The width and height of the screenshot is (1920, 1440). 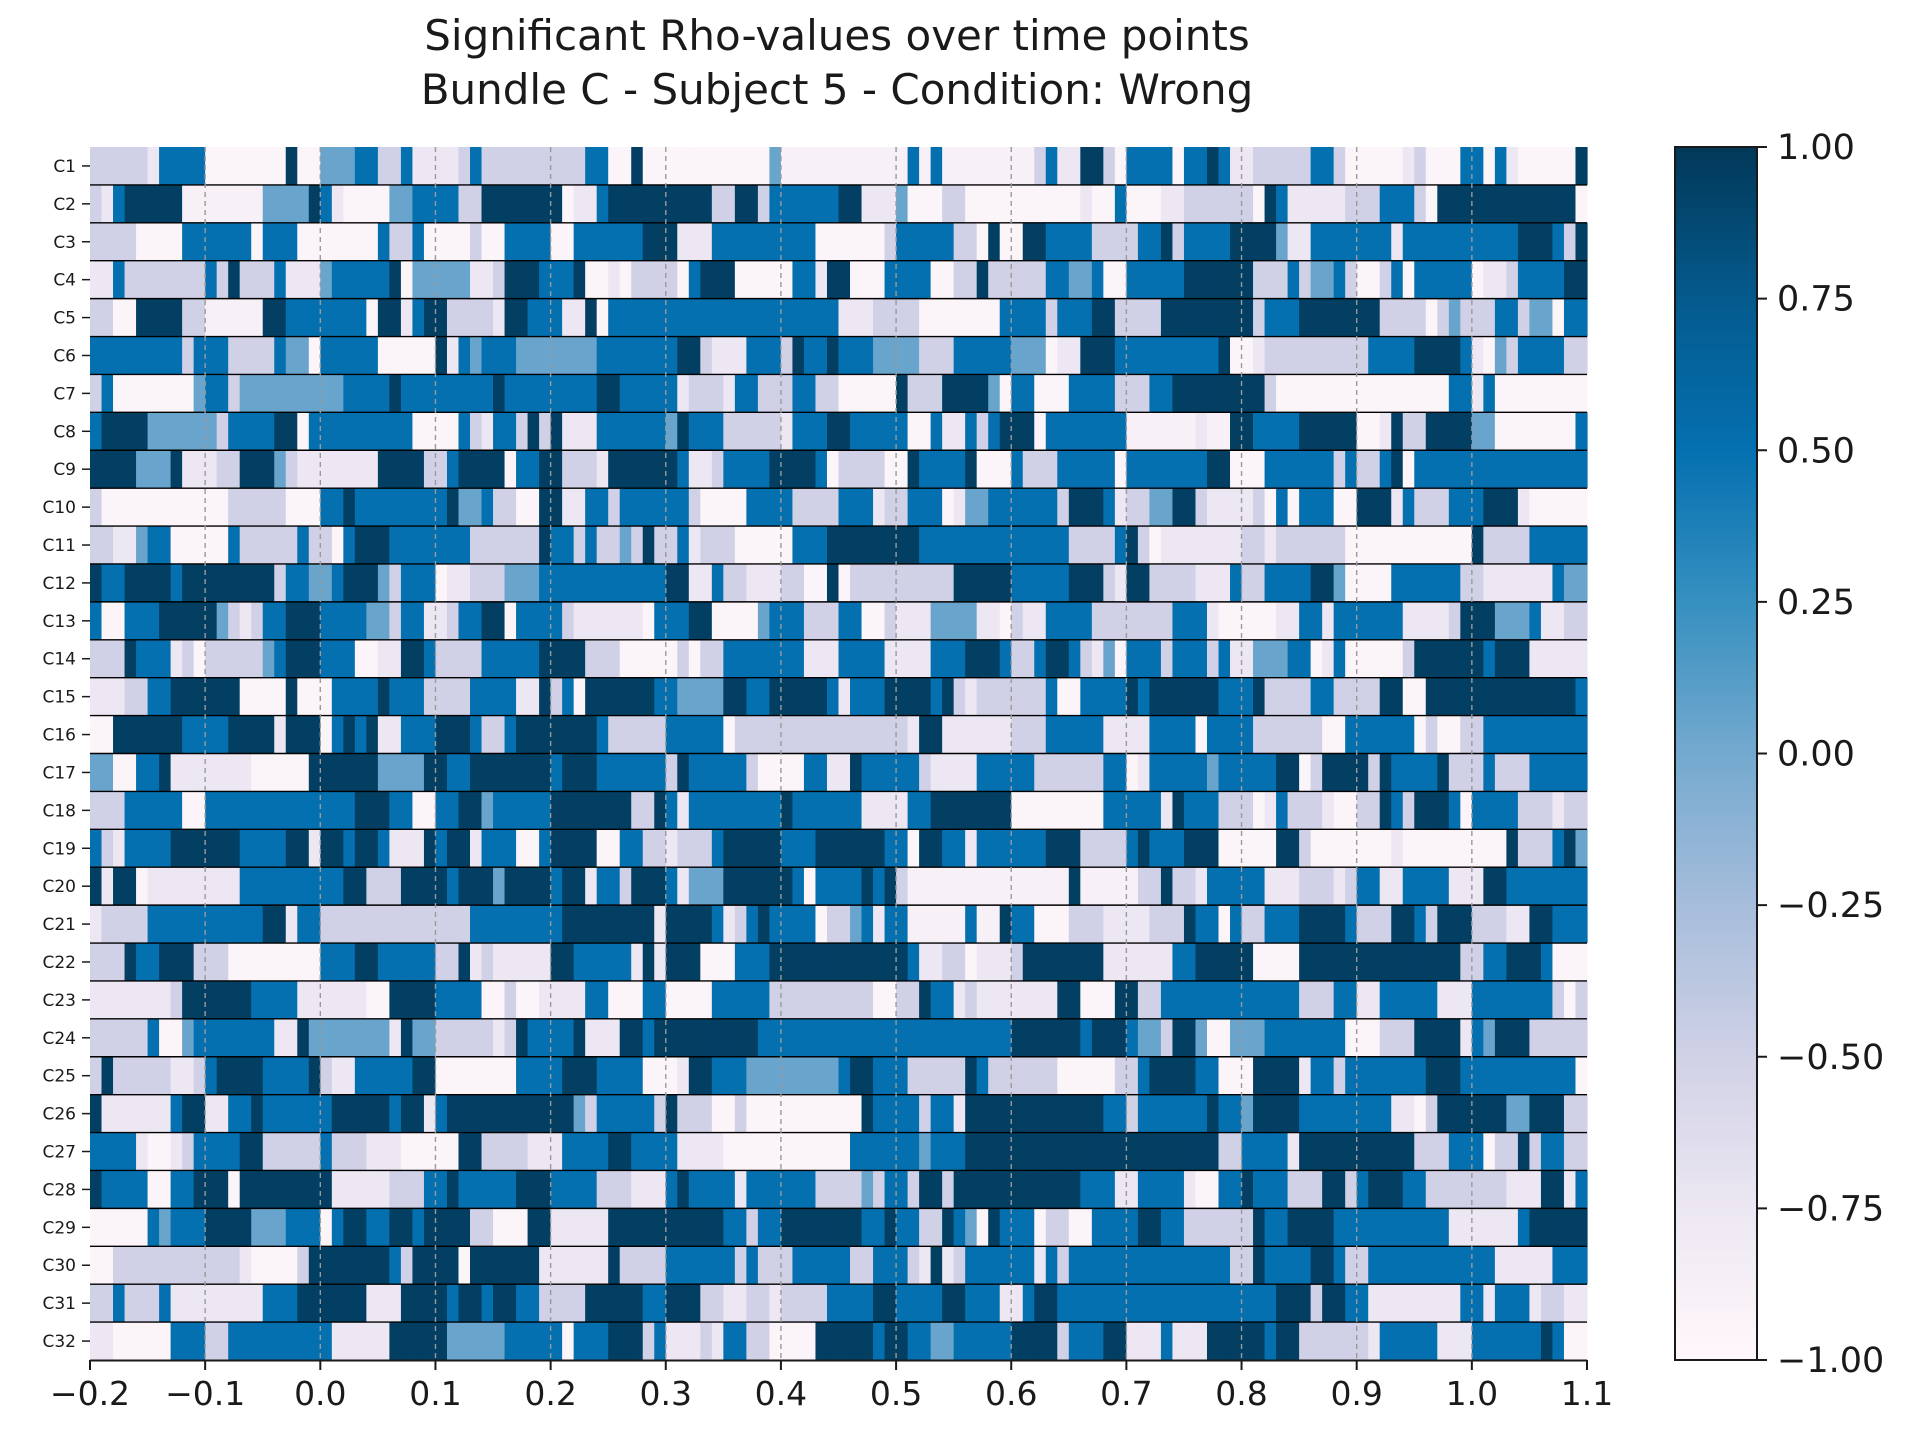 What do you see at coordinates (64, 470) in the screenshot?
I see `y-tick-label: C9` at bounding box center [64, 470].